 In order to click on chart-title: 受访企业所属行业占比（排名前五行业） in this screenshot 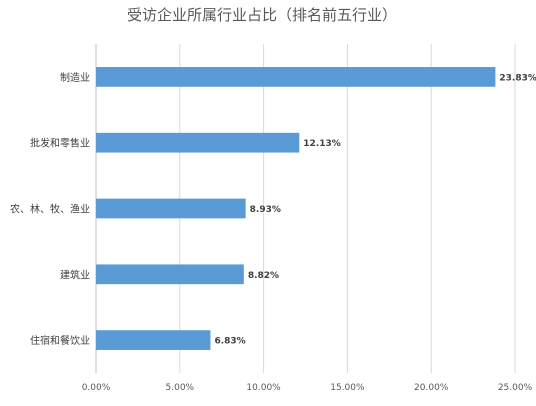, I will do `click(262, 15)`.